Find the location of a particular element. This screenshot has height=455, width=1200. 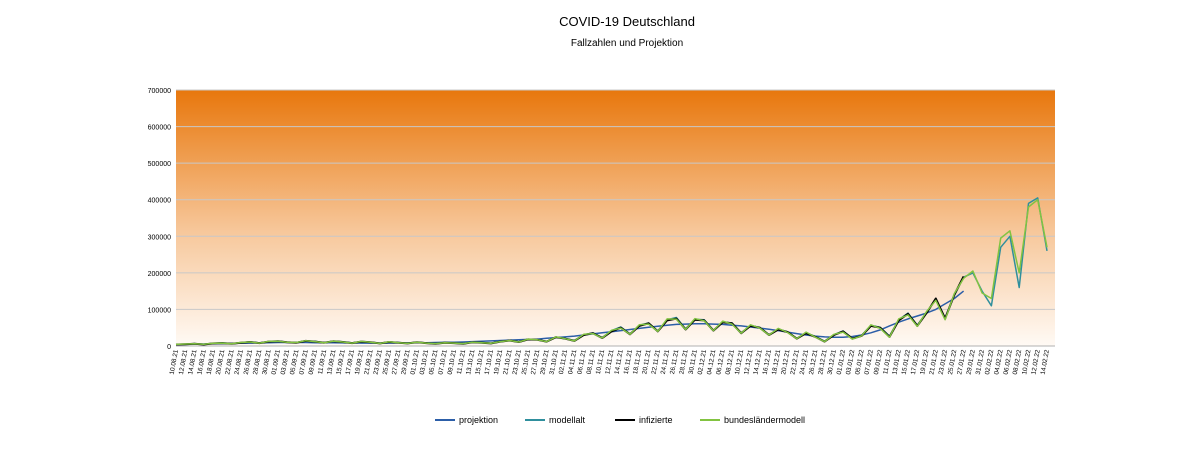

x-tick-label: 28.08.21 is located at coordinates (257, 362).